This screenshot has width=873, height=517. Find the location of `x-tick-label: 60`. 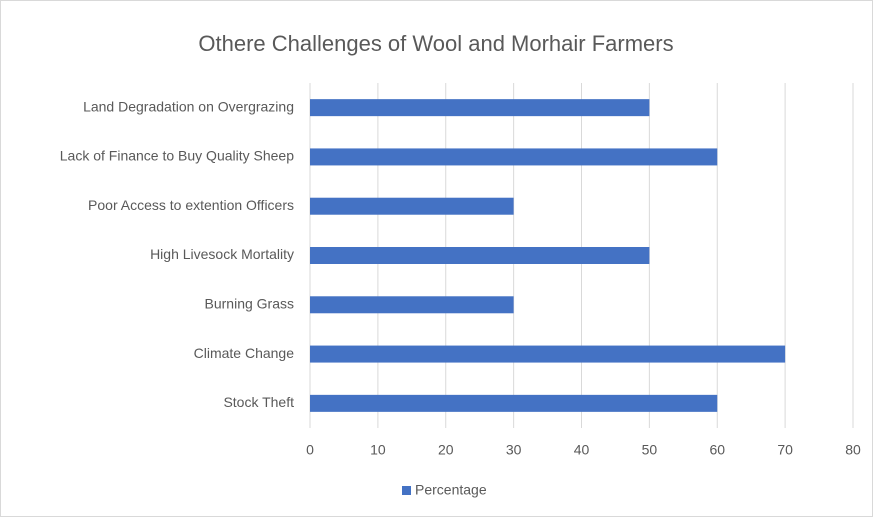

x-tick-label: 60 is located at coordinates (717, 450).